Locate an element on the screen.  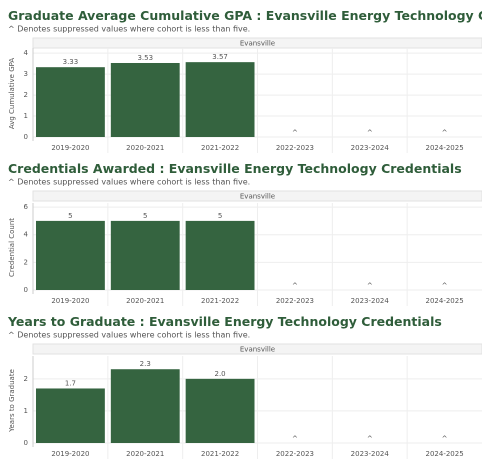
value-label: 2.0 is located at coordinates (220, 374).